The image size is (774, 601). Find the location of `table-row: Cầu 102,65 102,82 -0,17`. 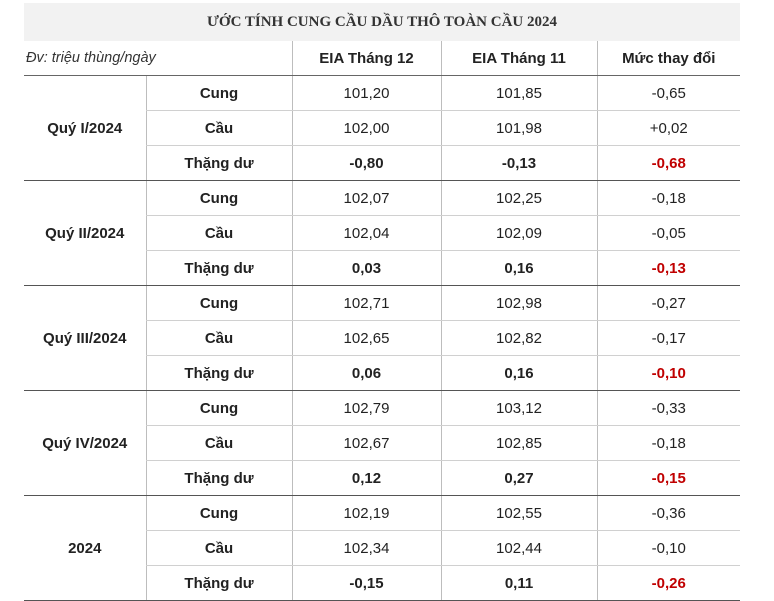

table-row: Cầu 102,65 102,82 -0,17 is located at coordinates (382, 338).